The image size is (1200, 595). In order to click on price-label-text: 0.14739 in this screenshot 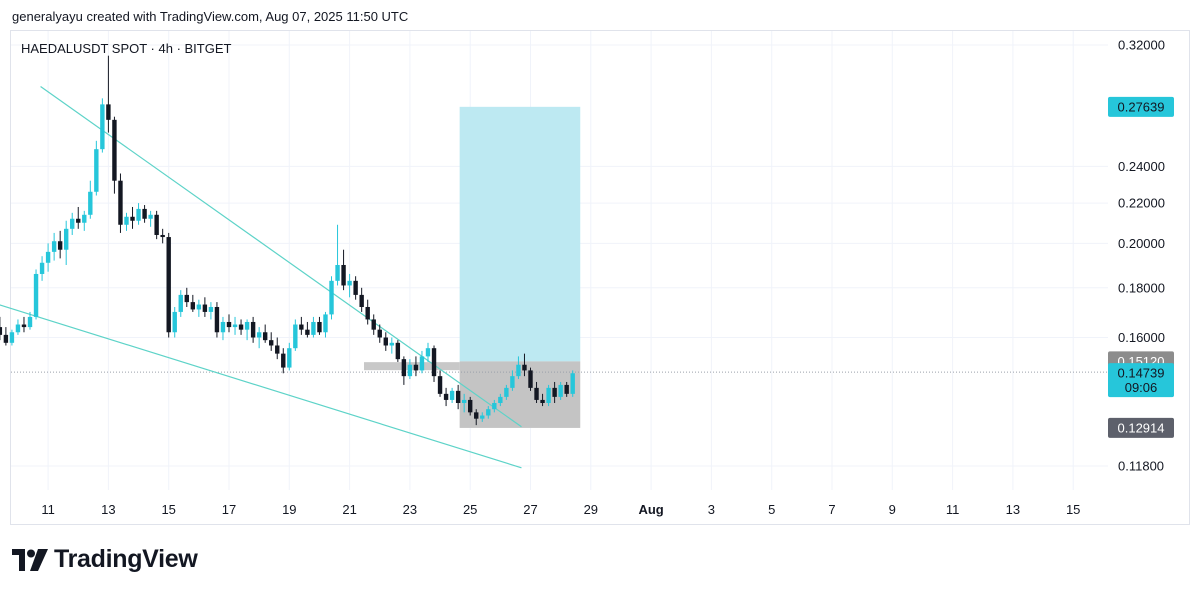, I will do `click(1141, 373)`.